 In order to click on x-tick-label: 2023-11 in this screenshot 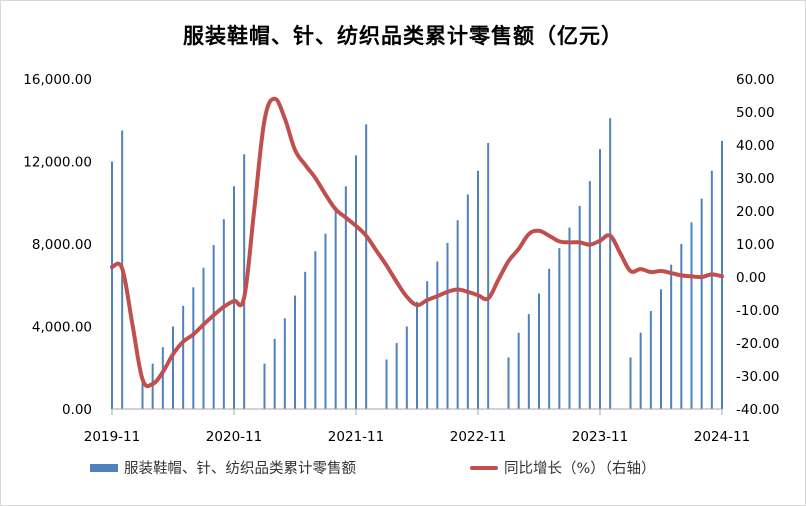, I will do `click(600, 437)`.